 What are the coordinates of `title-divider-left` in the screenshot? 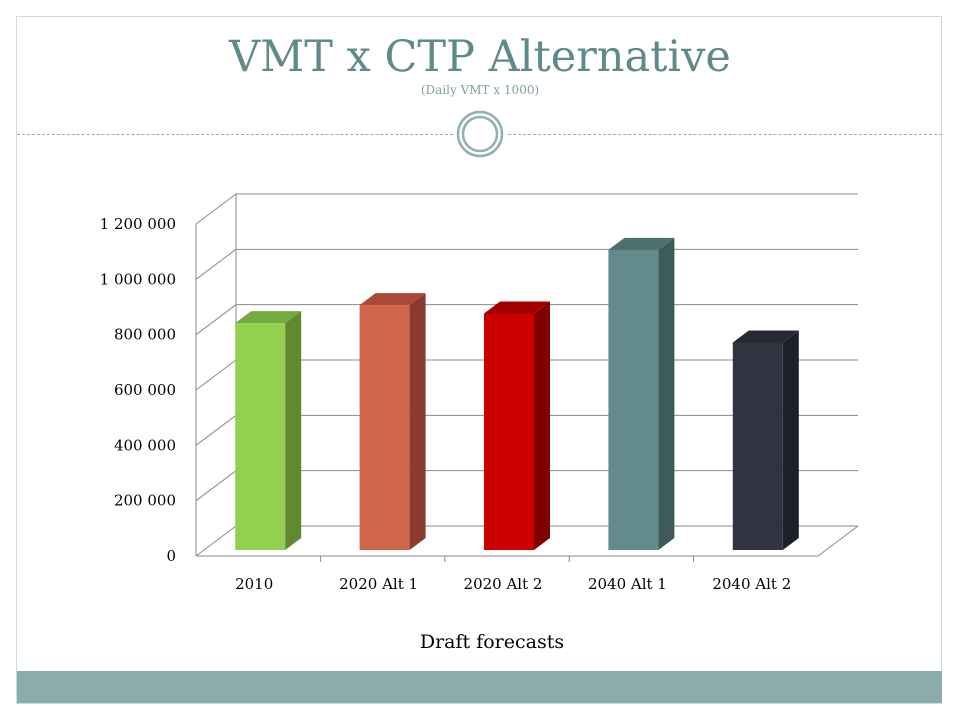 It's located at (235, 134).